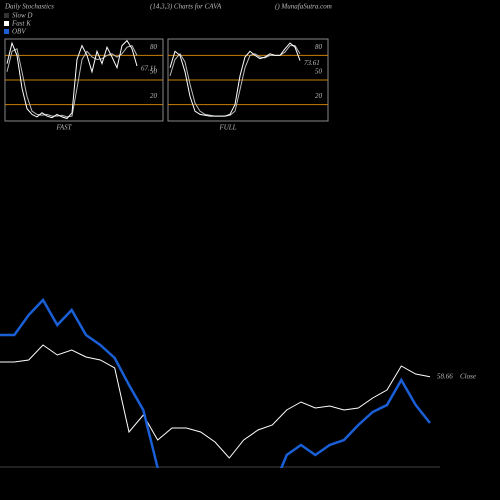 The height and width of the screenshot is (500, 500). Describe the element at coordinates (186, 7) in the screenshot. I see `subtitle: (14,3,3) Charts for CAVA` at that location.